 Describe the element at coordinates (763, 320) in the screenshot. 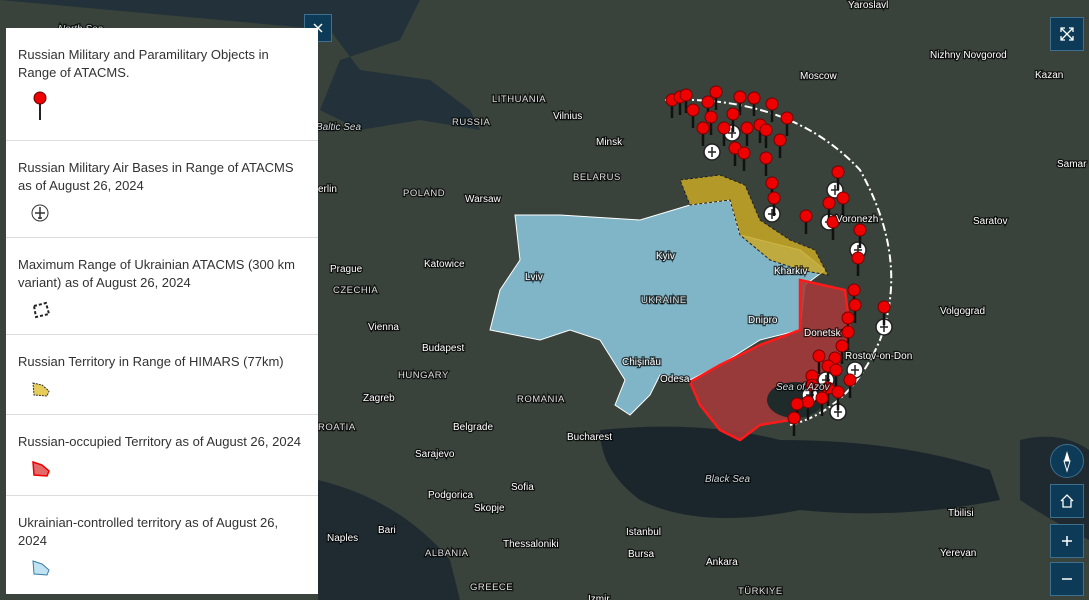

I see `map-label: Dnipro` at that location.